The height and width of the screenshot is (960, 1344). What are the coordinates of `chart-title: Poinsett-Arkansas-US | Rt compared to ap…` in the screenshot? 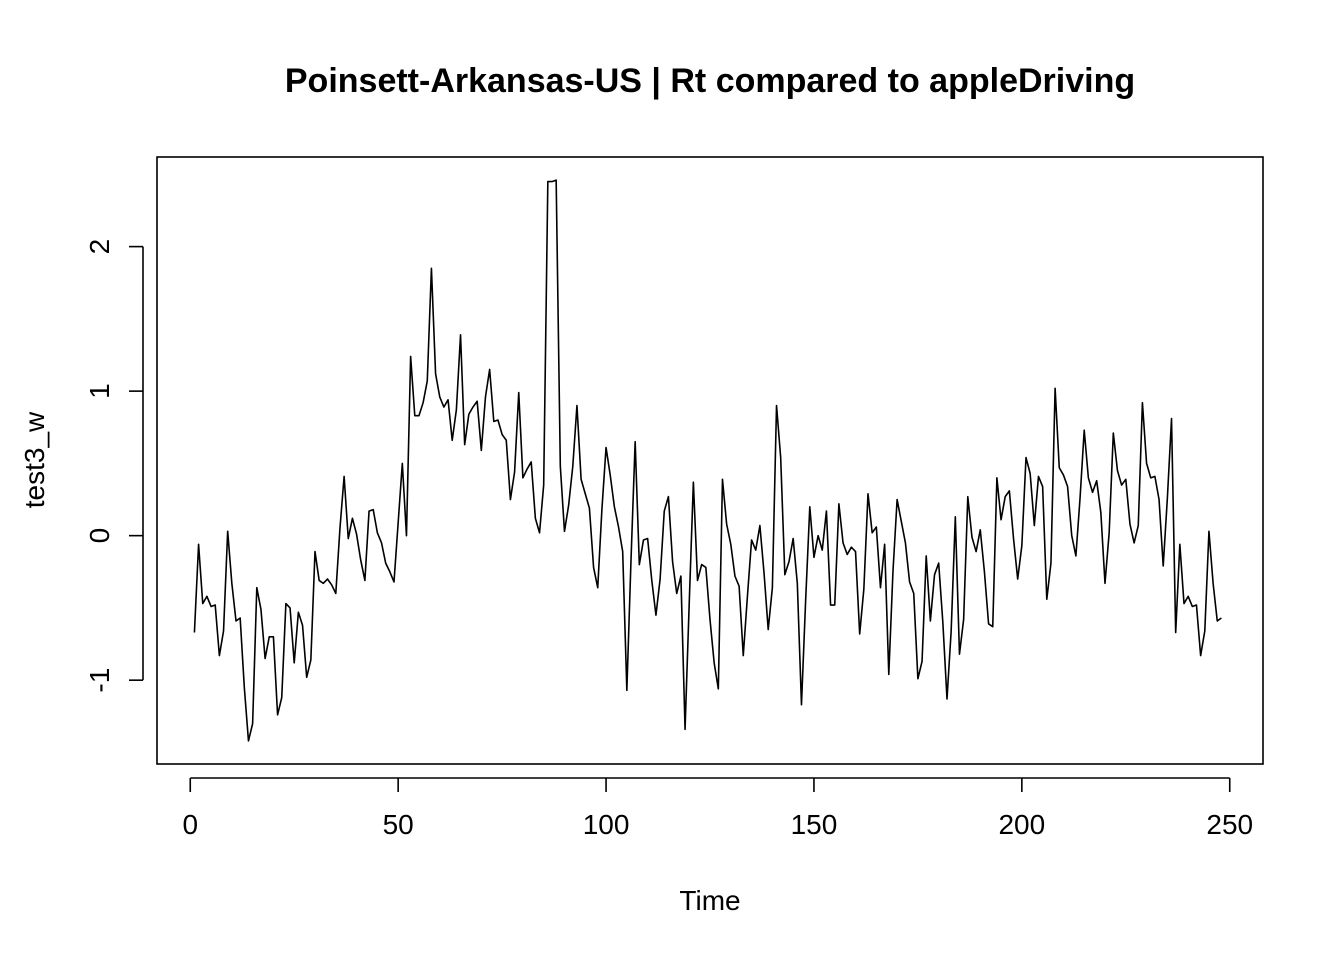 It's located at (710, 81).